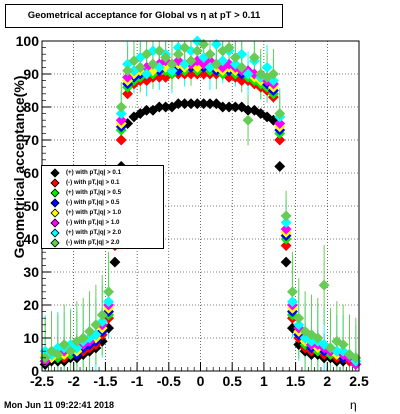 This screenshot has height=414, width=400. I want to click on y-tick-label: 100, so click(28, 41).